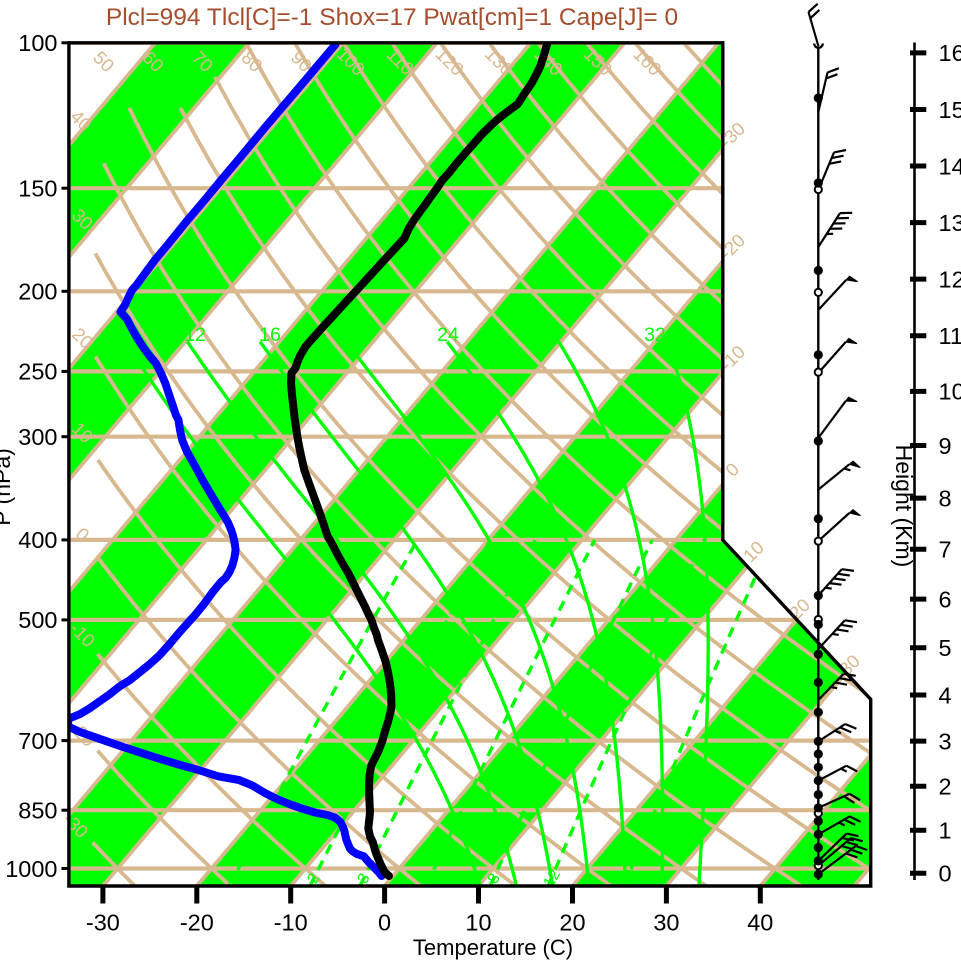 Image resolution: width=961 pixels, height=961 pixels. I want to click on svg-text: 150, so click(37, 189).